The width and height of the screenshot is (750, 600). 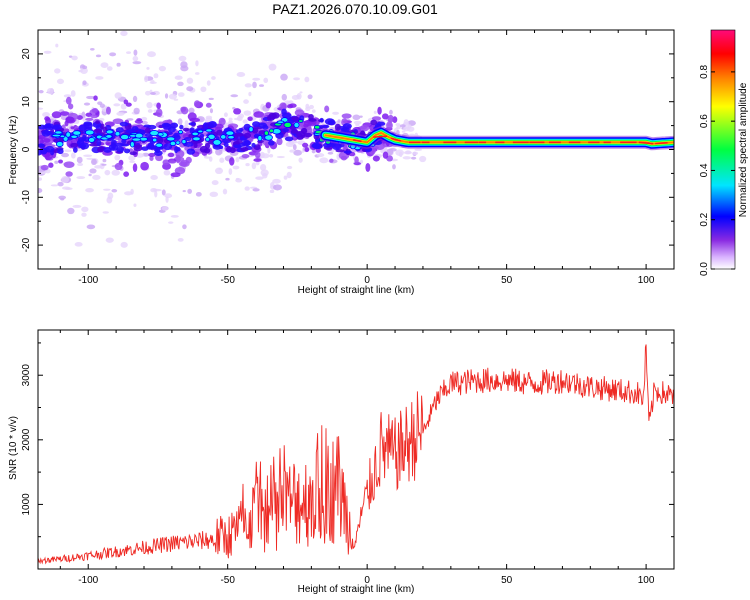 What do you see at coordinates (704, 170) in the screenshot?
I see `colorbar-tick-label: 0.4` at bounding box center [704, 170].